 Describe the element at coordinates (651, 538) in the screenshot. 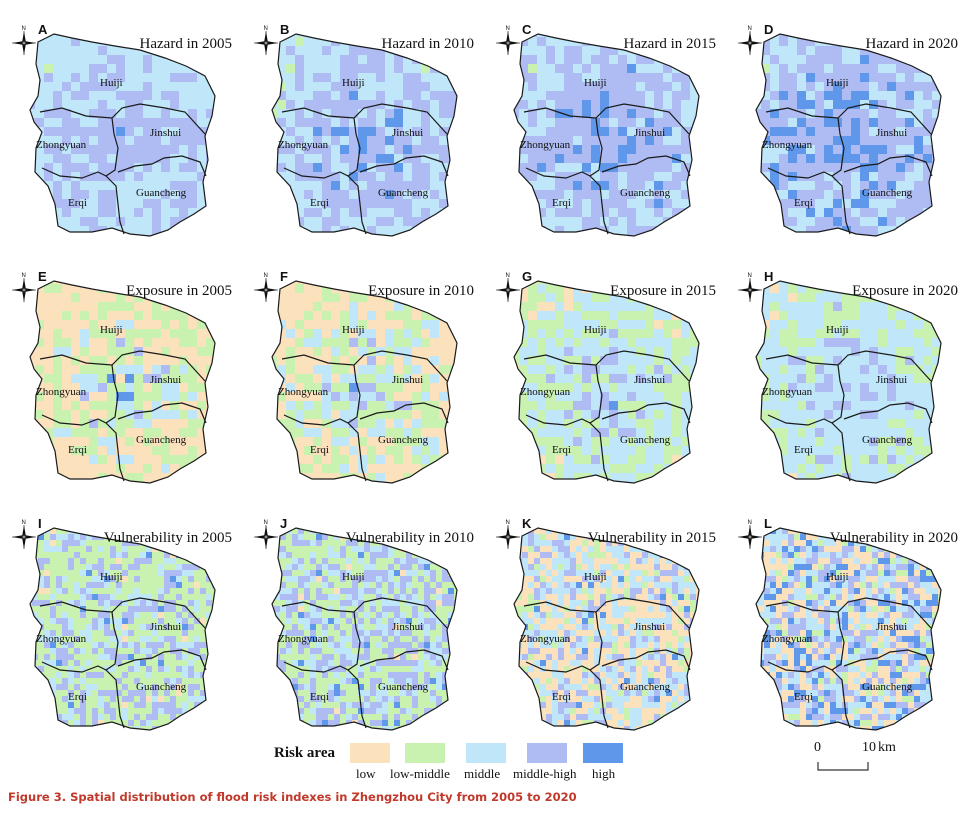

I see `panel-title: Vulnerability in 2015` at that location.